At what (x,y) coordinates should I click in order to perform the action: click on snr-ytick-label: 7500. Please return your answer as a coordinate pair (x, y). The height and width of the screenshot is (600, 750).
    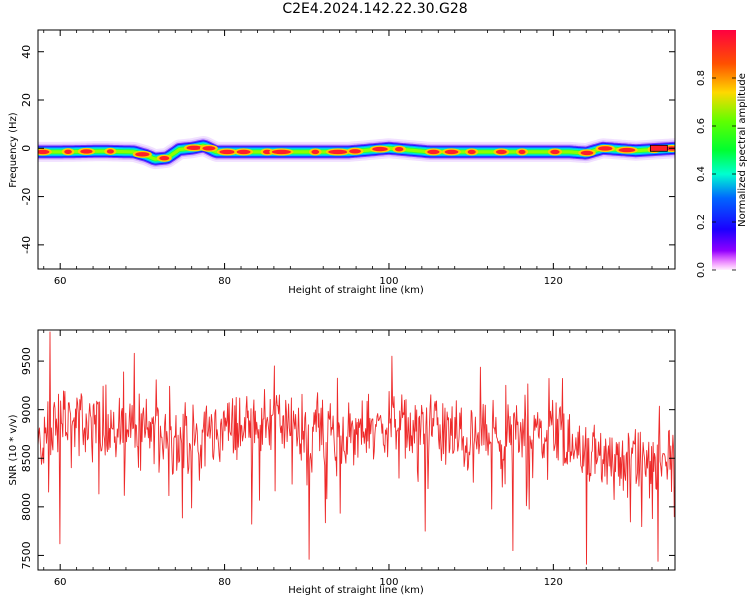
    Looking at the image, I should click on (26, 555).